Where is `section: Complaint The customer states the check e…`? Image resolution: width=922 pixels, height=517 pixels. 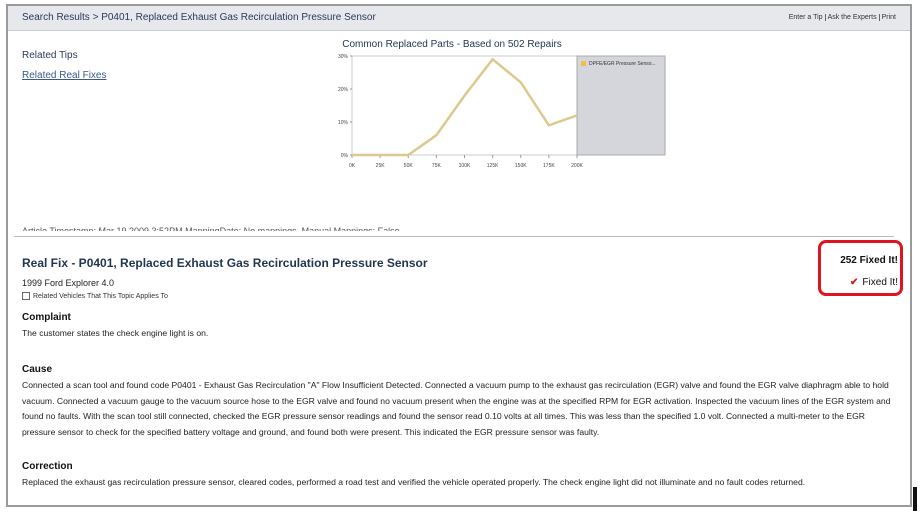 section: Complaint The customer states the check e… is located at coordinates (459, 327).